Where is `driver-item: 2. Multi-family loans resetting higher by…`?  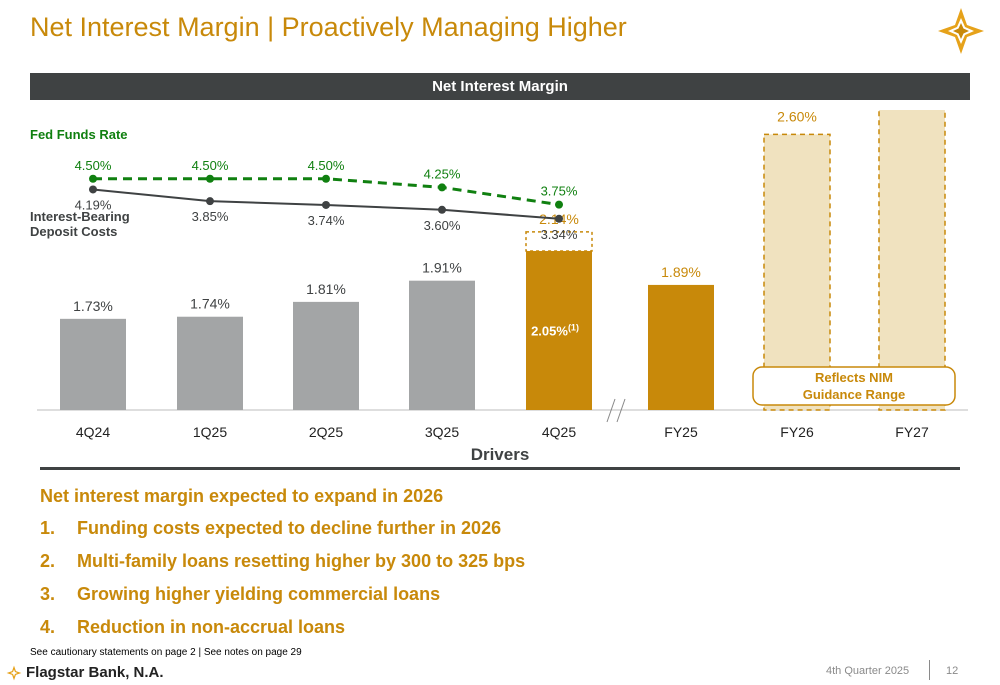 driver-item: 2. Multi-family loans resetting higher by… is located at coordinates (283, 561).